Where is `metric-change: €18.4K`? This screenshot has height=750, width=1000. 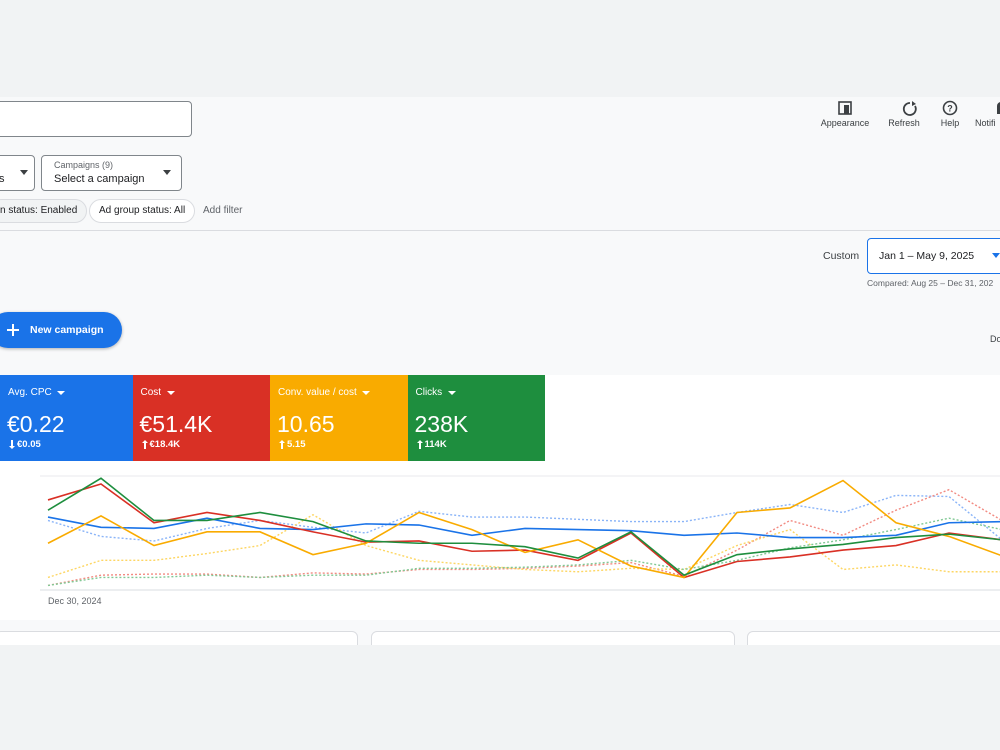 metric-change: €18.4K is located at coordinates (165, 444).